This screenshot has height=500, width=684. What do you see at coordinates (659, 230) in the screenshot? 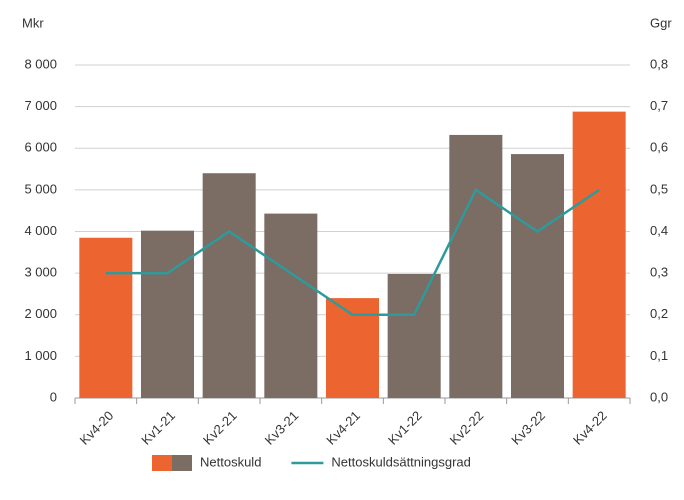
I see `y2-tick-label: 0,4` at bounding box center [659, 230].